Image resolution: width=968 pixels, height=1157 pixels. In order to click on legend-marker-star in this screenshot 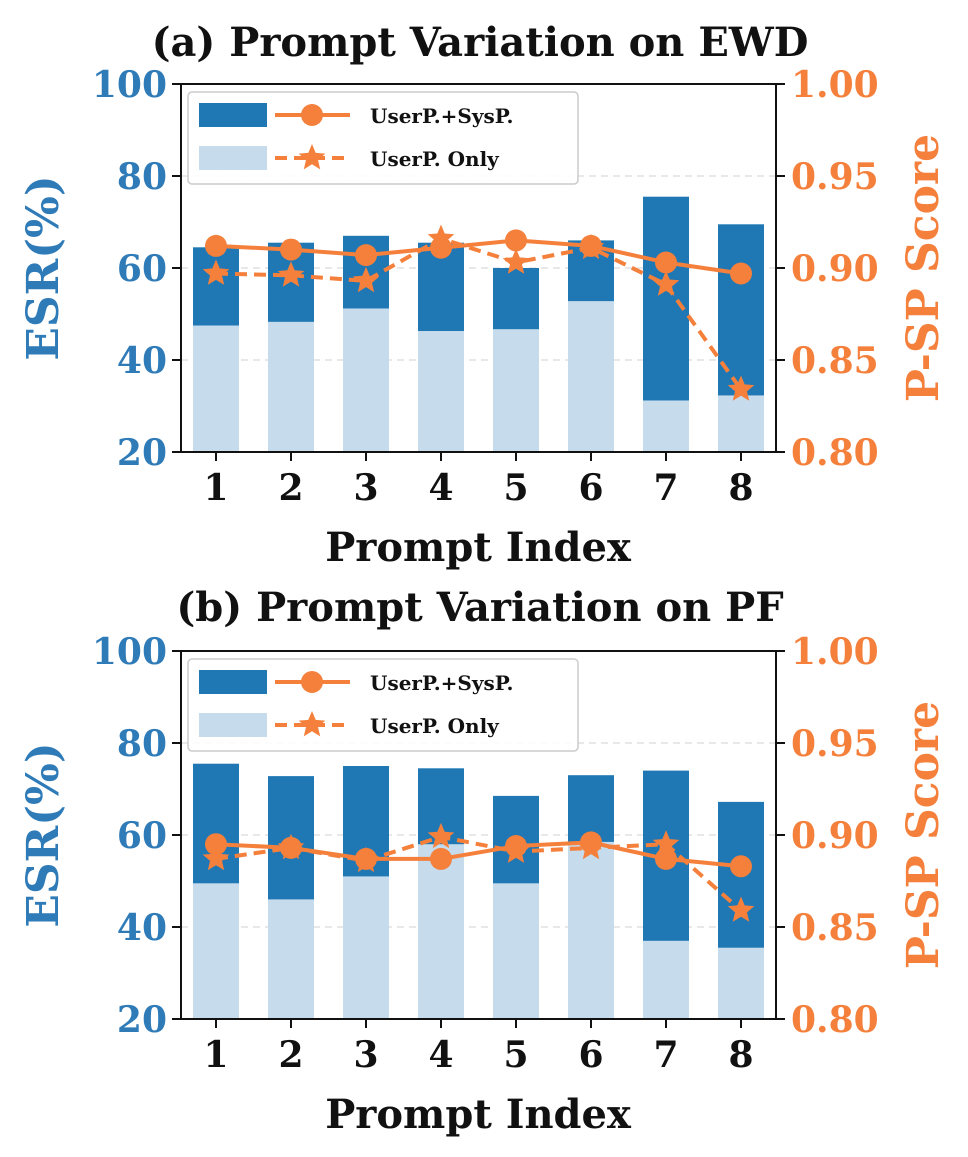, I will do `click(312, 157)`.